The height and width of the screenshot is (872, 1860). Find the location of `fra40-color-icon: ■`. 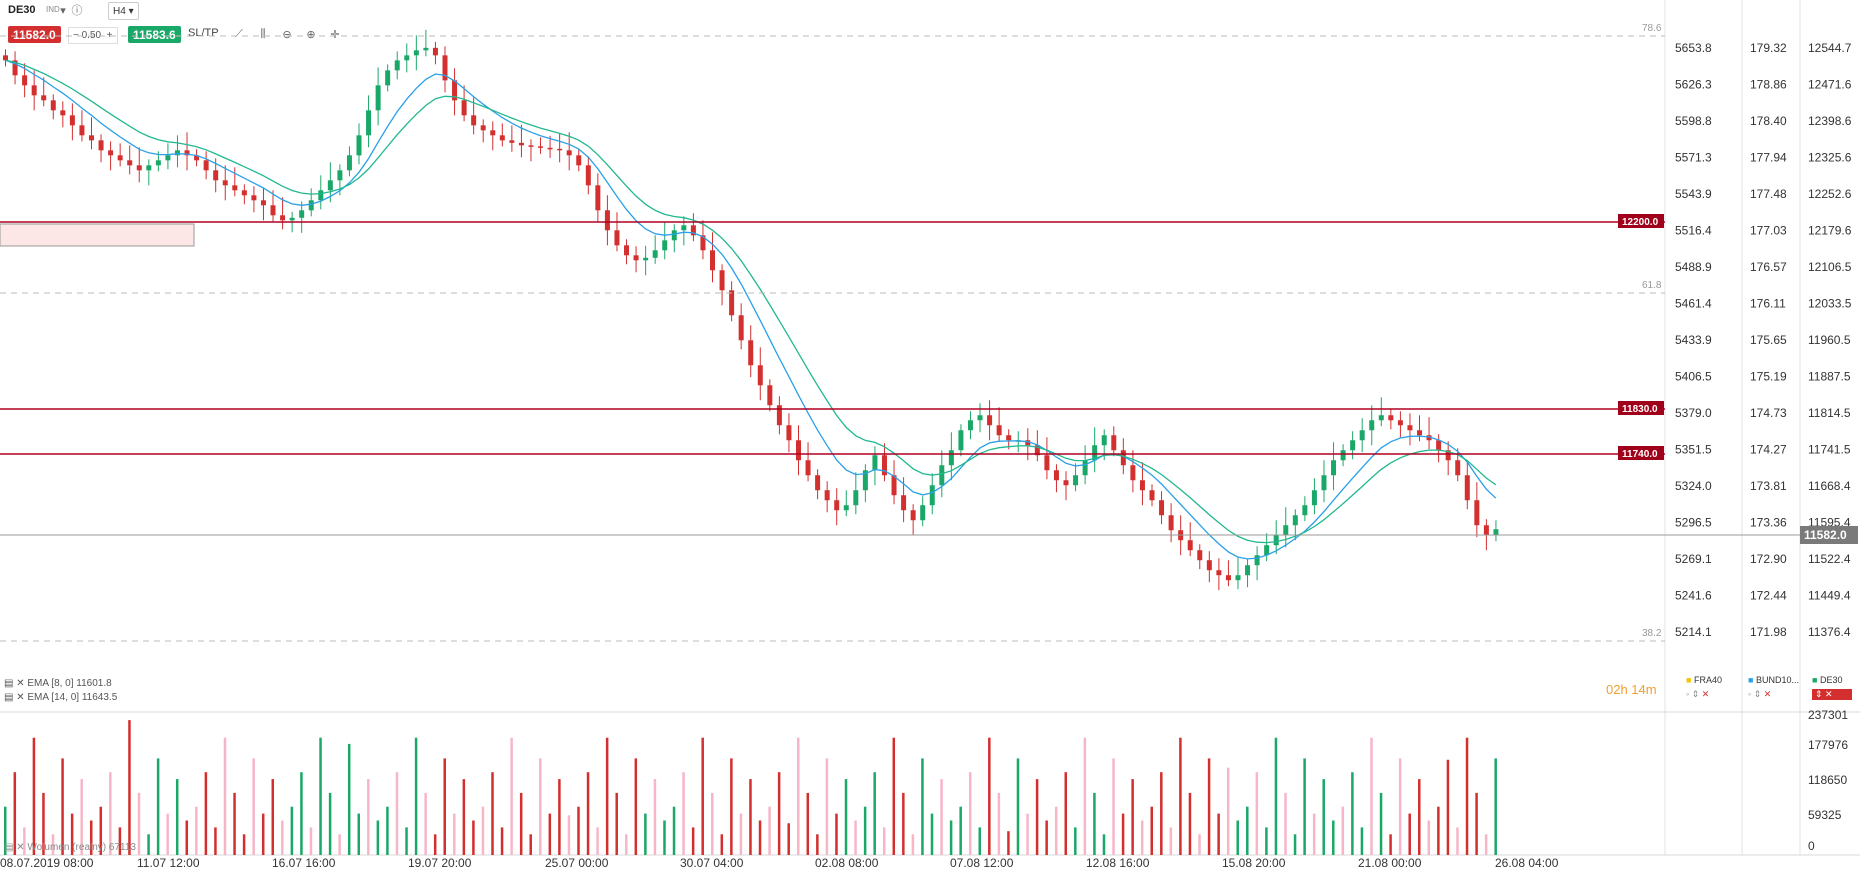

fra40-color-icon: ■ is located at coordinates (1689, 680).